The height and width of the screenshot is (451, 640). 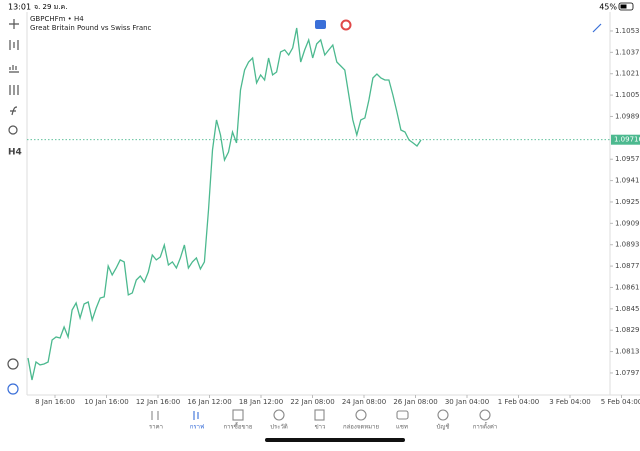 What do you see at coordinates (627, 181) in the screenshot?
I see `price-label: 1.09410` at bounding box center [627, 181].